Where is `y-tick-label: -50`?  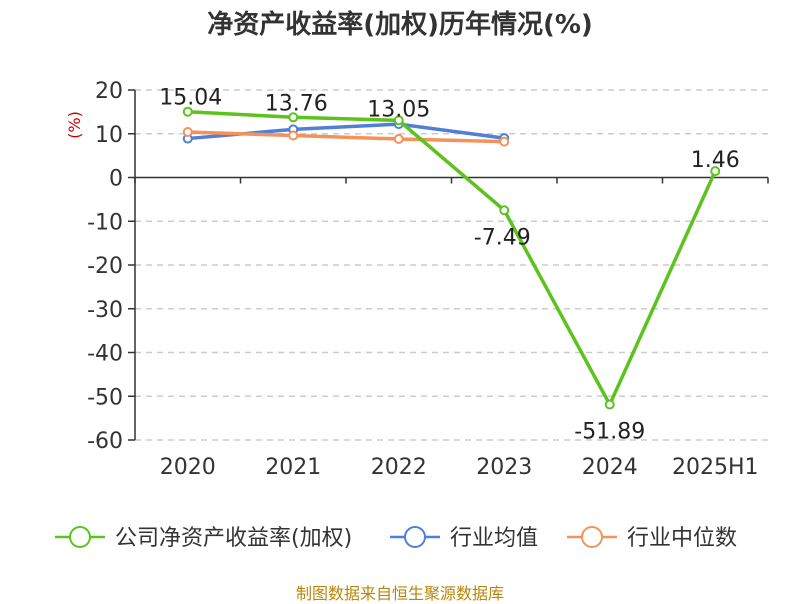
y-tick-label: -50 is located at coordinates (105, 397).